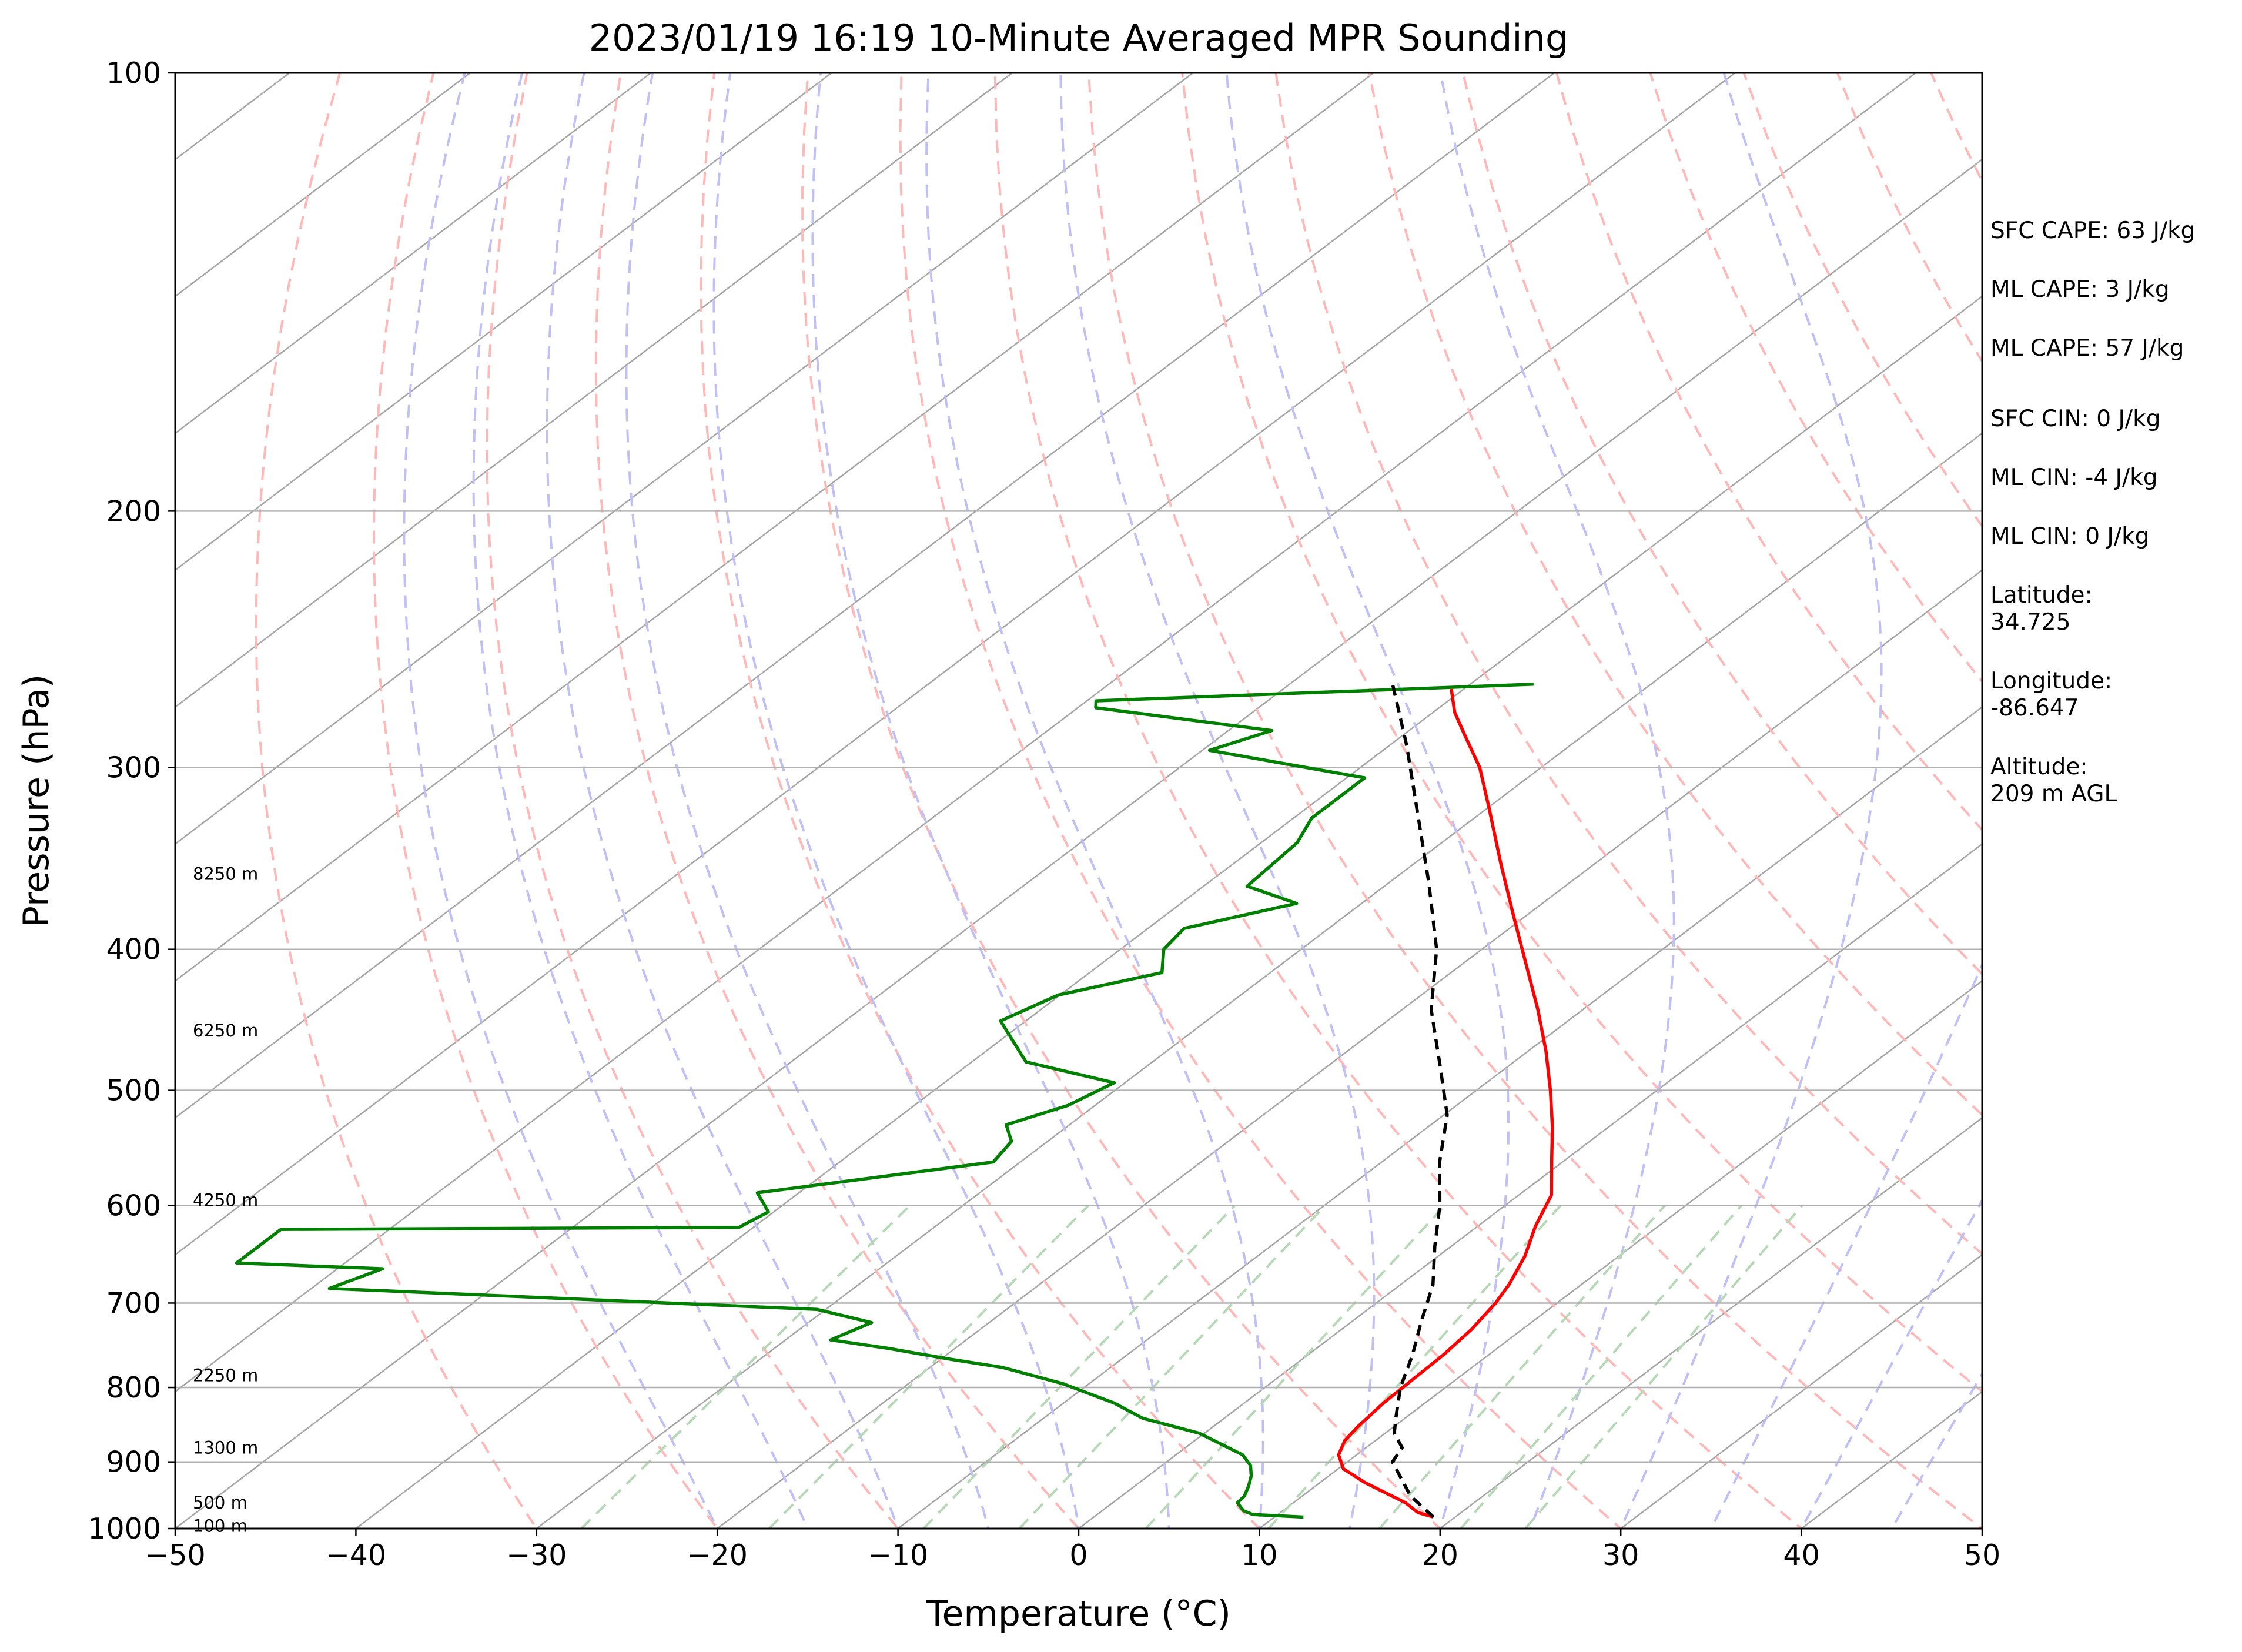  I want to click on x-tick-label: −50, so click(175, 1556).